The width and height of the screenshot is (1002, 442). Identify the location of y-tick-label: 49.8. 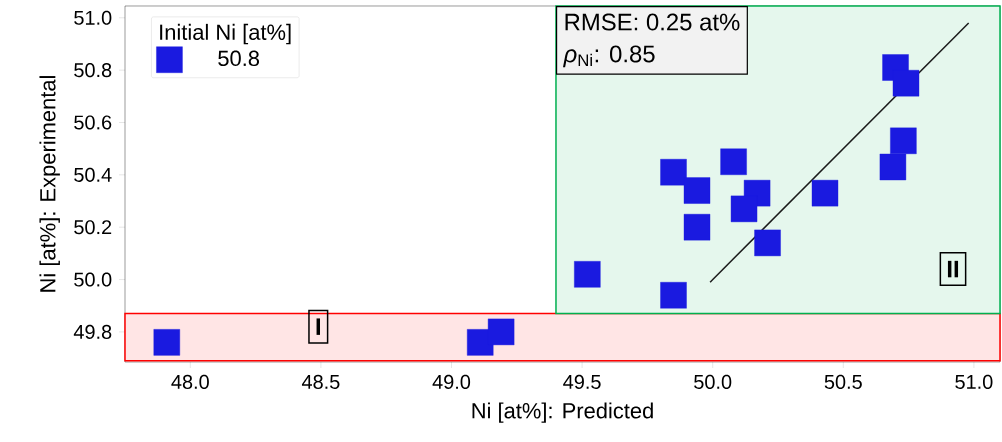
(92, 331).